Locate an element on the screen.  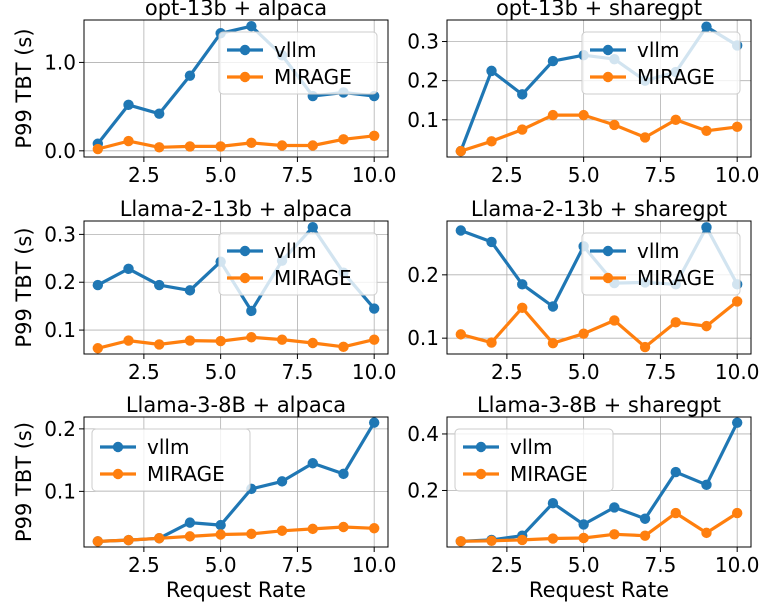
y-tick-label: 1.0 is located at coordinates (60, 62).